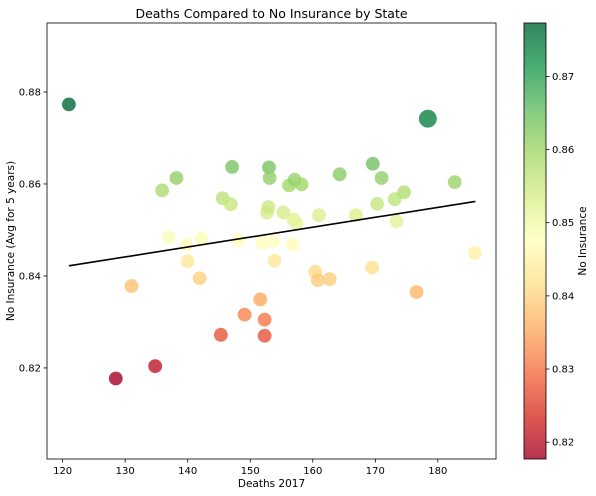 This screenshot has width=596, height=496. Describe the element at coordinates (563, 443) in the screenshot. I see `colorbar-tick-label: 0.82` at that location.